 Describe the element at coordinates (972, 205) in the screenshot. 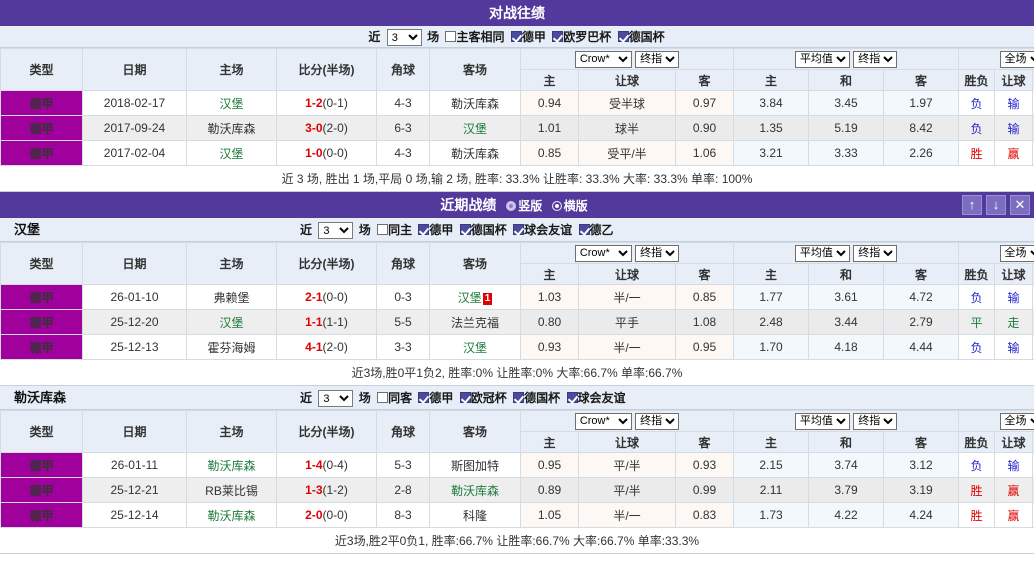

I see `move-up-icon: ↑` at that location.